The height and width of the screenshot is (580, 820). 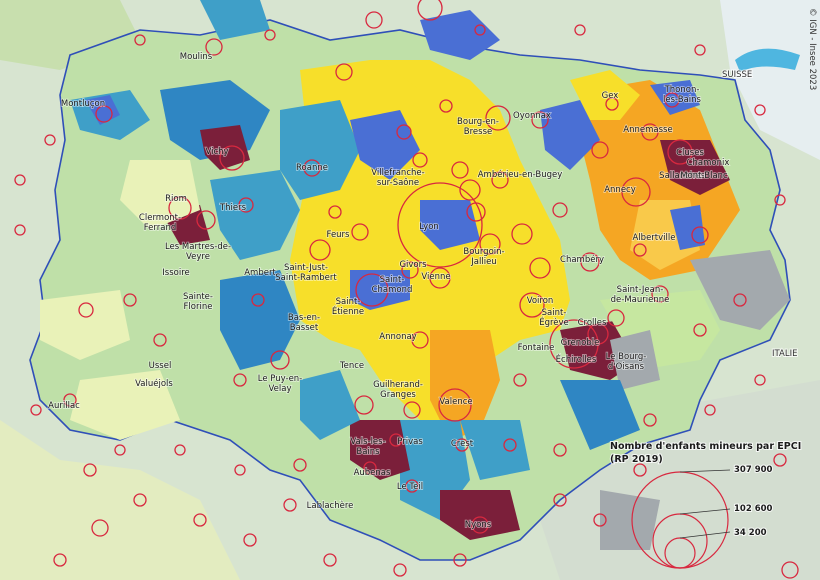 What do you see at coordinates (154, 383) in the screenshot?
I see `city-label: Valuéjols` at bounding box center [154, 383].